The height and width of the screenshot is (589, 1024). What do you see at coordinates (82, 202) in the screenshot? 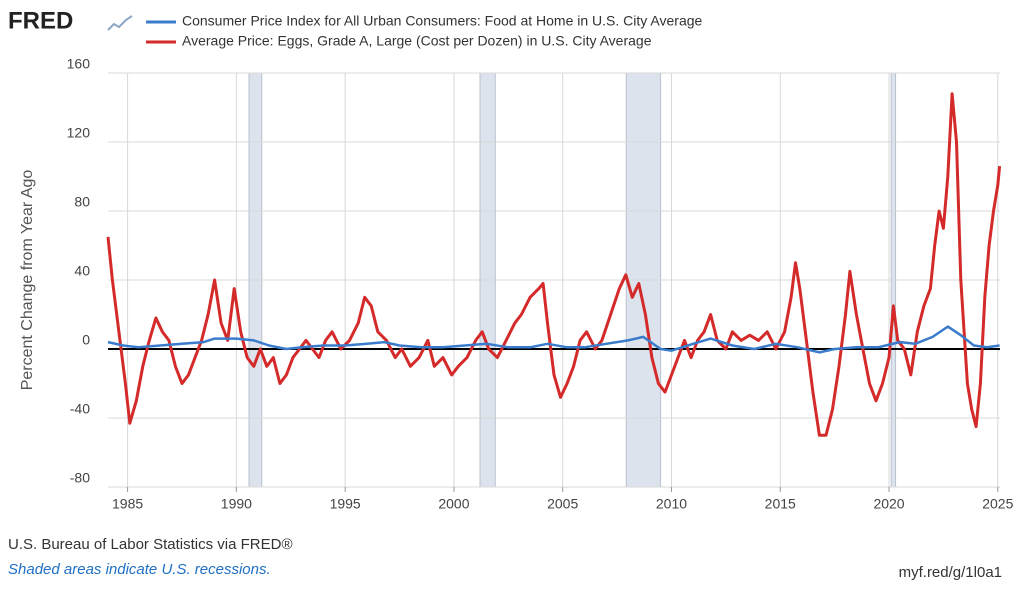
I see `y-tick-label: 80` at bounding box center [82, 202].